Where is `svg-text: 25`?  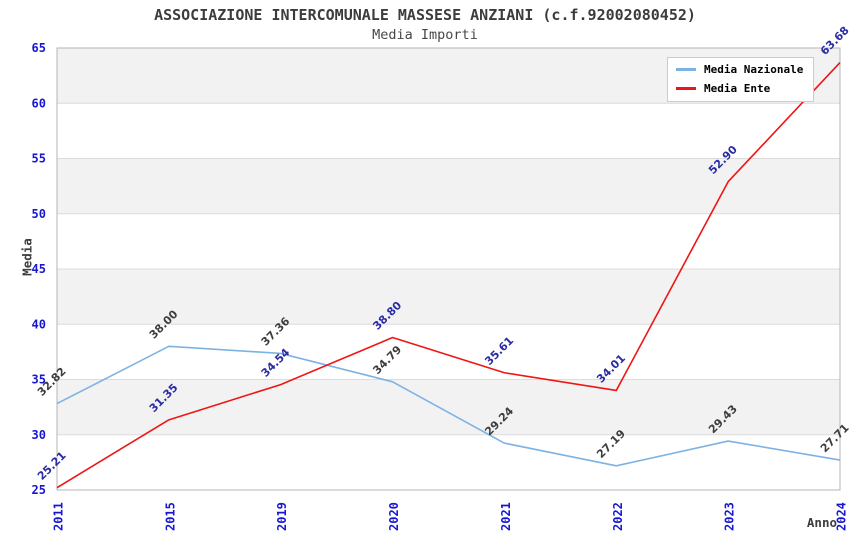 svg-text: 25 is located at coordinates (39, 490).